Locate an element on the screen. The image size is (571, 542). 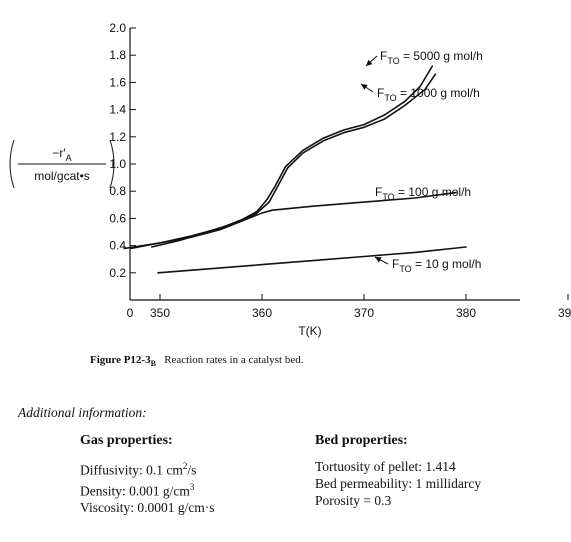
y-axis-label-right-paren is located at coordinates (112, 164).